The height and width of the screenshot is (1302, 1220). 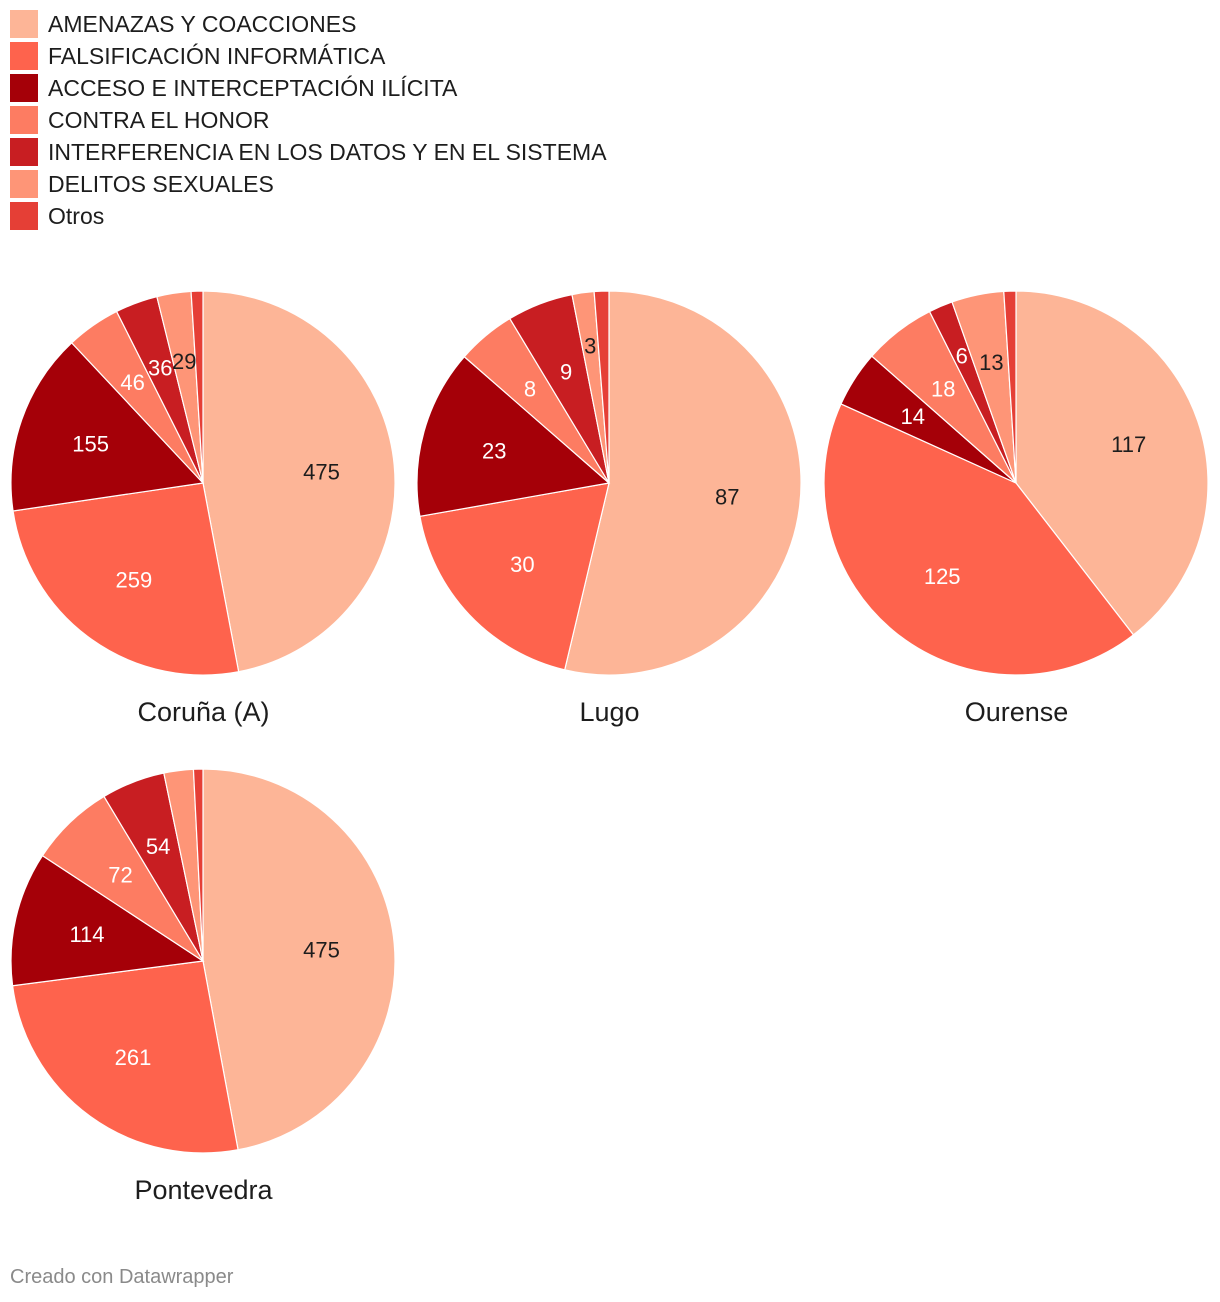 I want to click on slice-label: 23, so click(x=494, y=451).